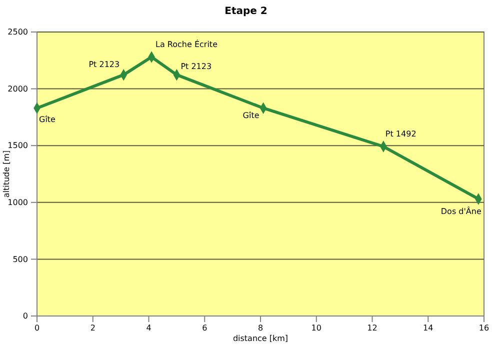  What do you see at coordinates (372, 328) in the screenshot?
I see `x-tick-label: 12` at bounding box center [372, 328].